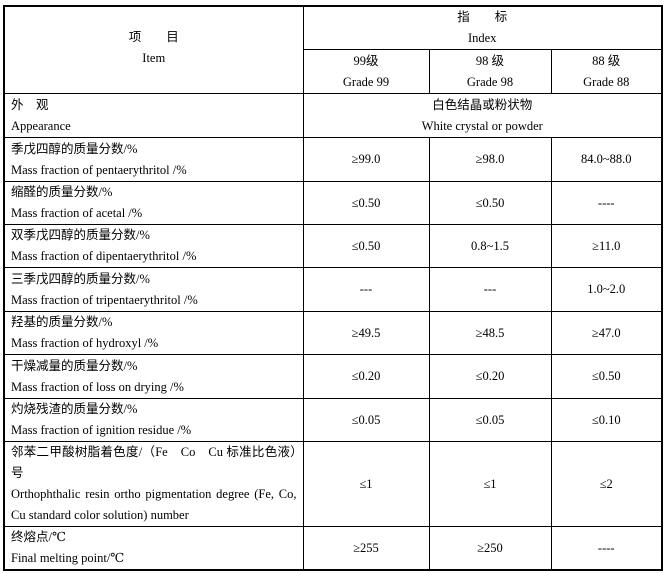  Describe the element at coordinates (153, 37) in the screenshot. I see `item-header-cn: 项 目` at that location.